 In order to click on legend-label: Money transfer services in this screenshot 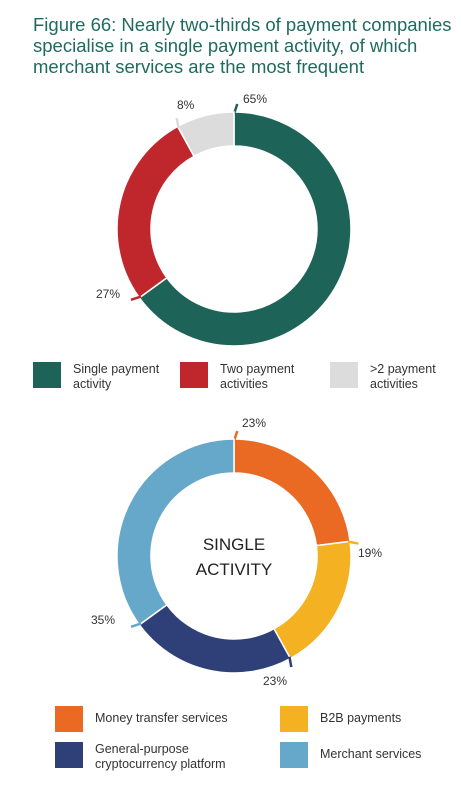, I will do `click(161, 718)`.